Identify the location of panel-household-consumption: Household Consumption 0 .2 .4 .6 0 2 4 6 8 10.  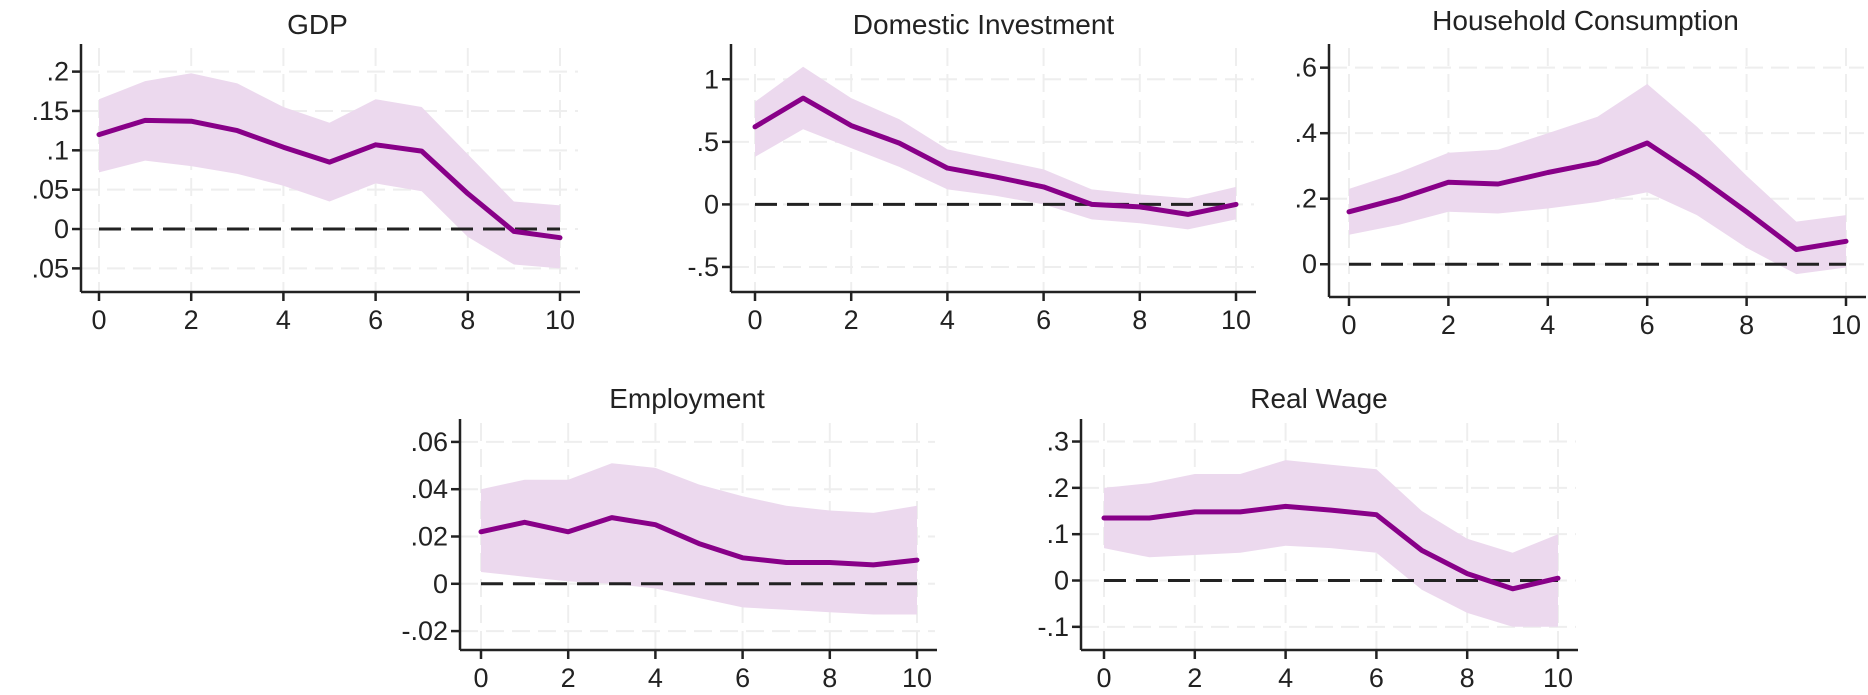
(1580, 172).